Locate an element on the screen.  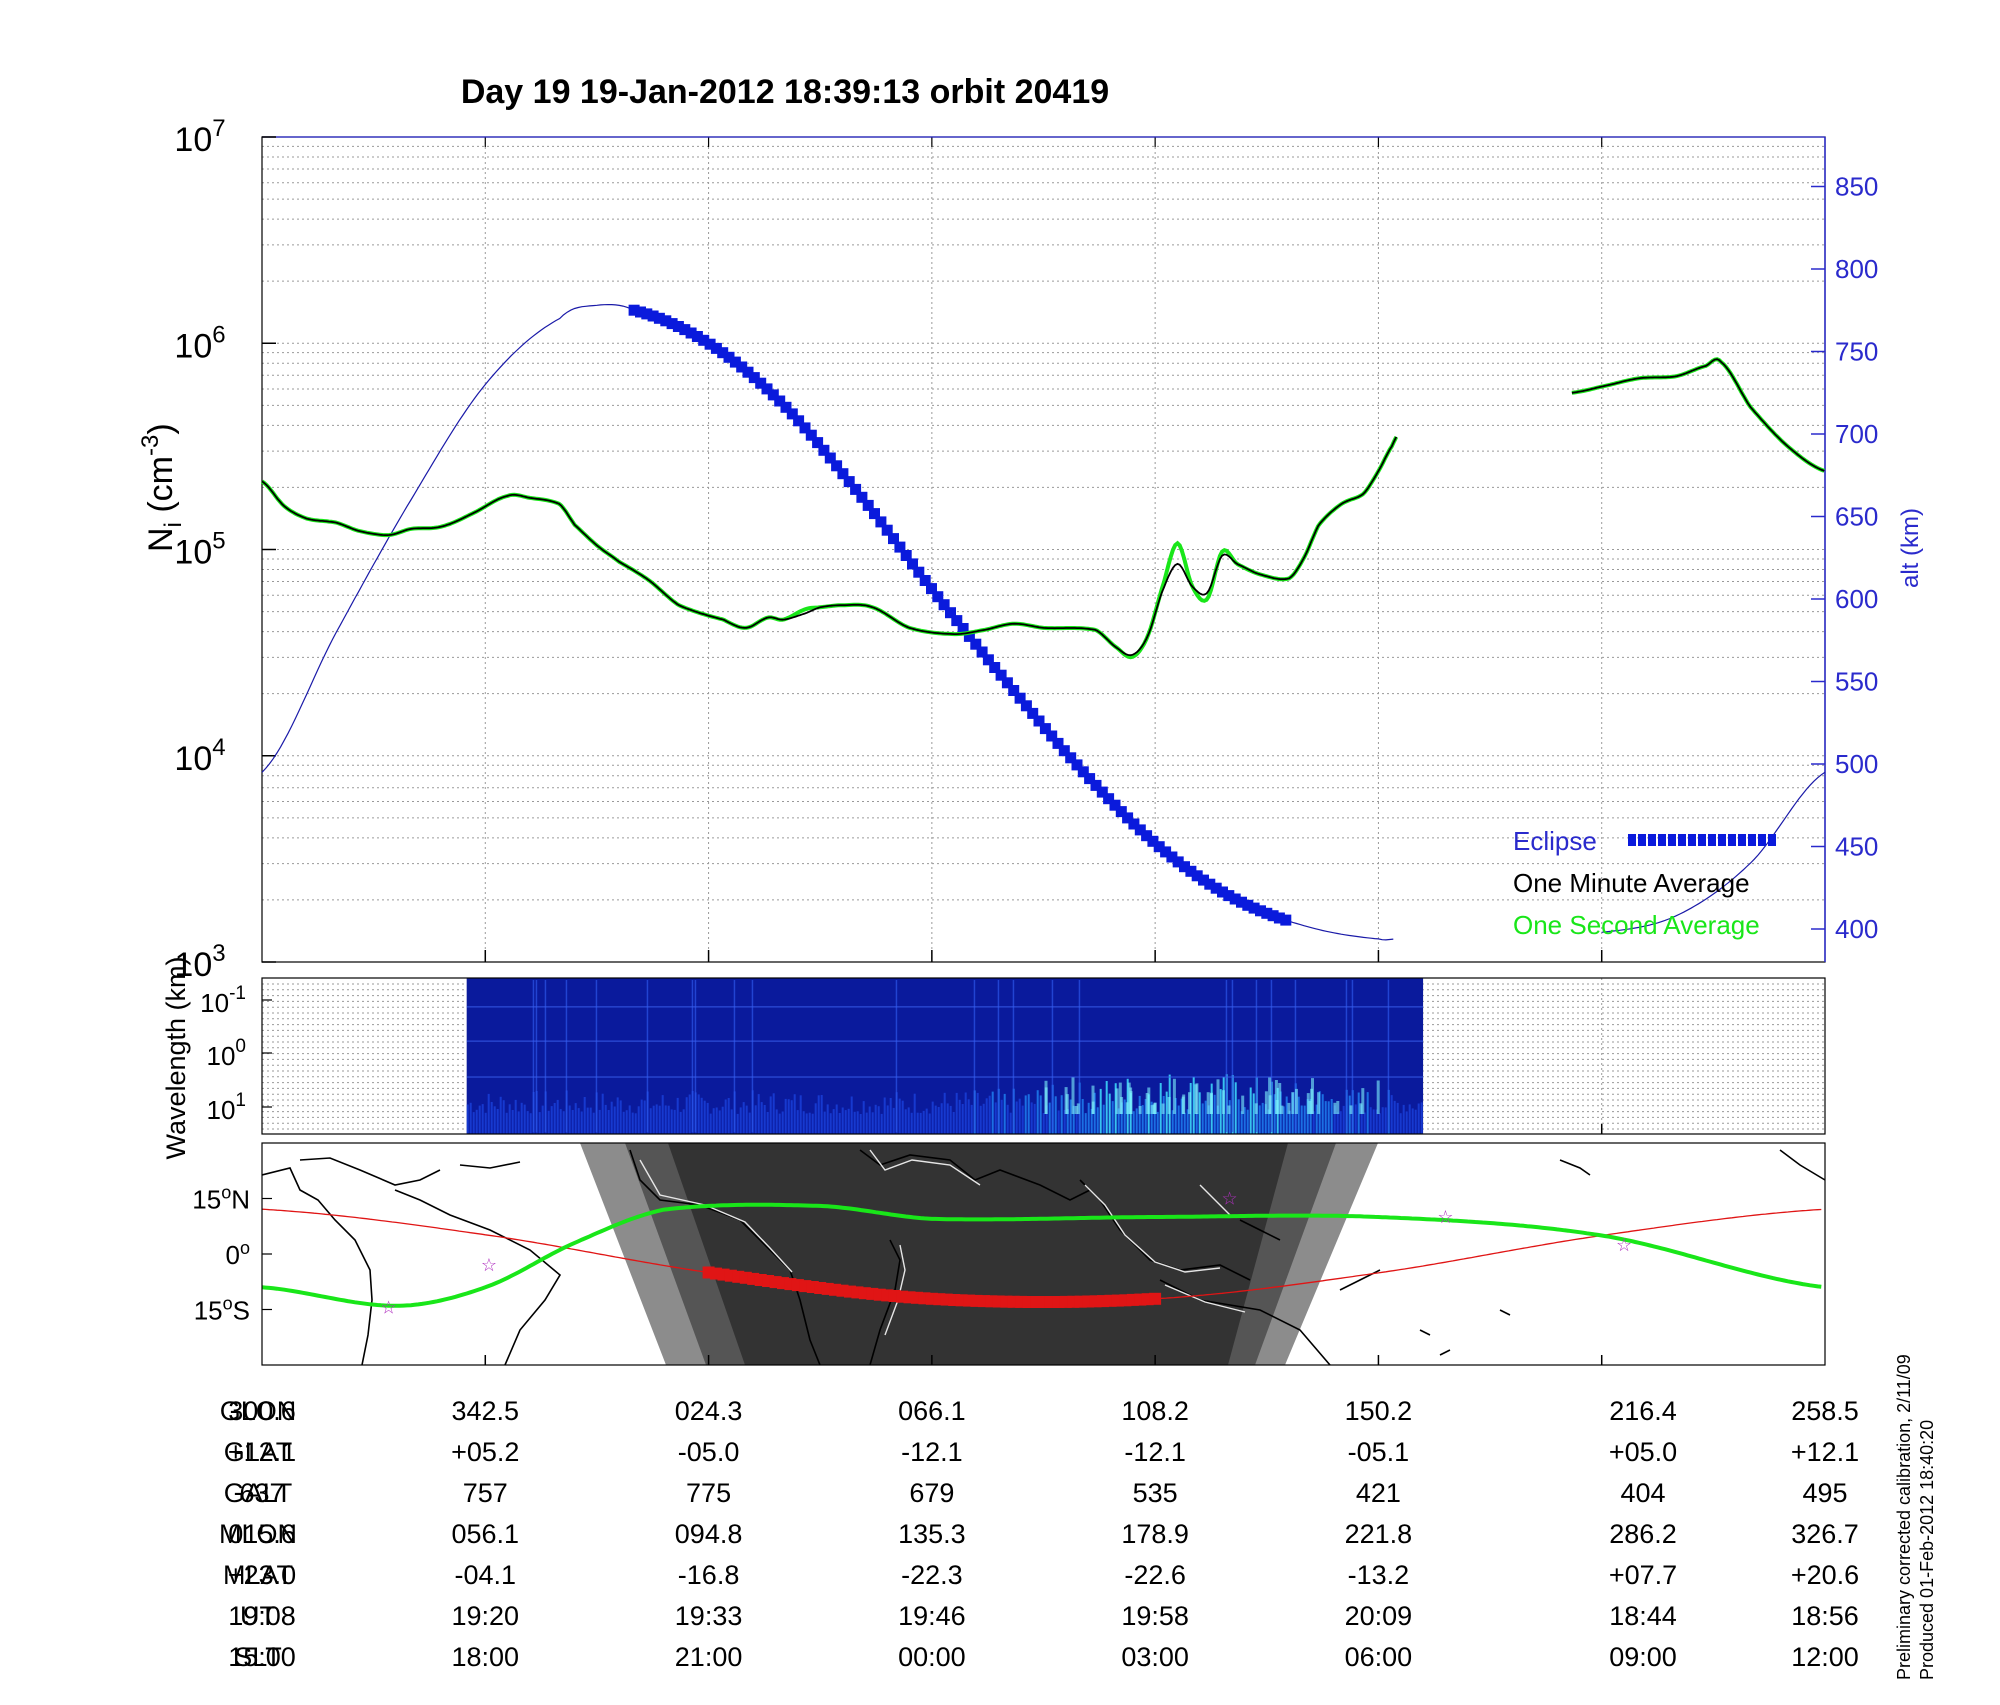
table-cell: 421 is located at coordinates (1378, 1493).